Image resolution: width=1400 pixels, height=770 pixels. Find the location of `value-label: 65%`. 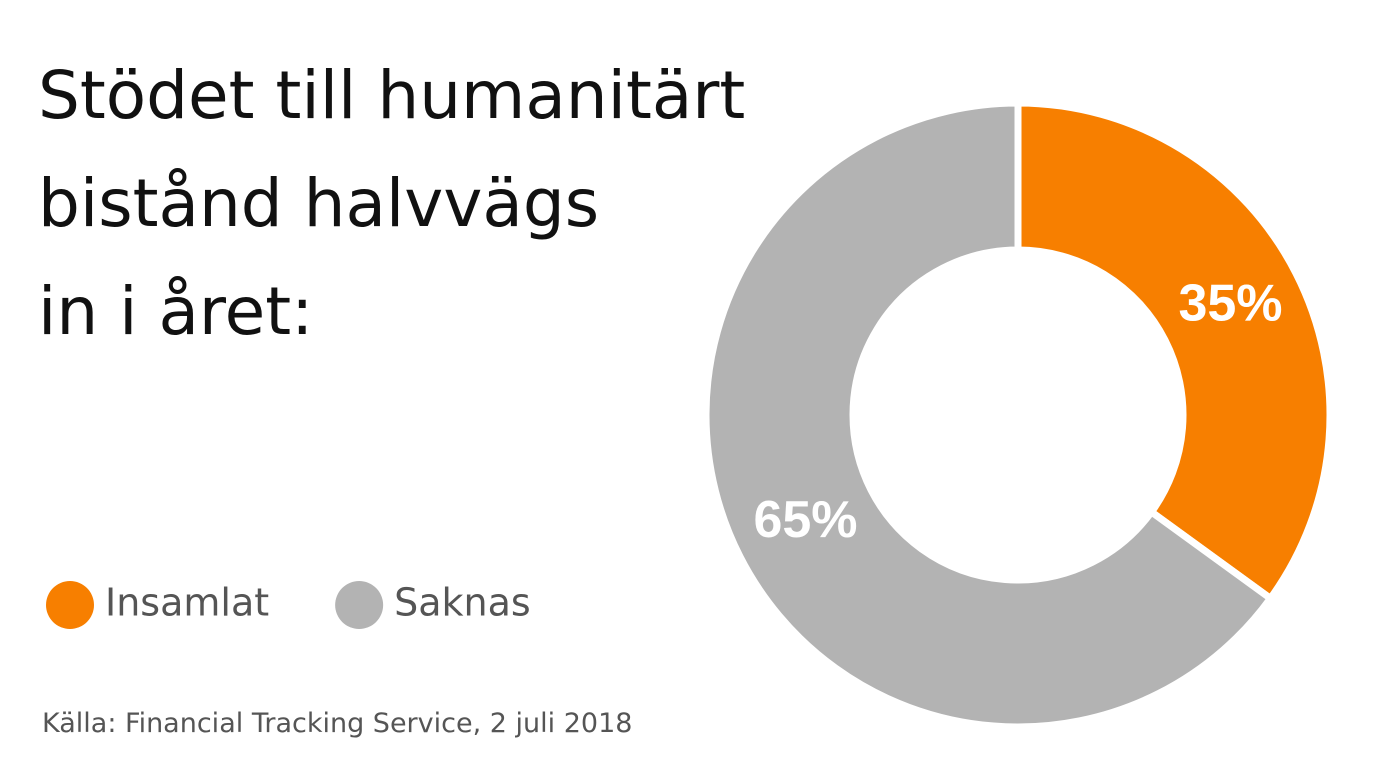

value-label: 65% is located at coordinates (805, 520).